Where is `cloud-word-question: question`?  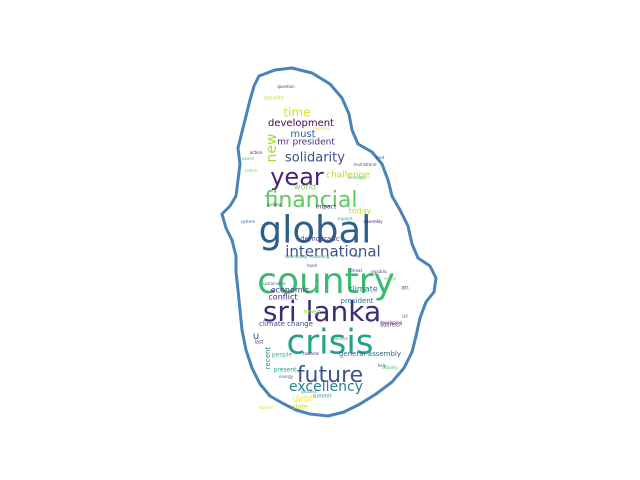 cloud-word-question: question is located at coordinates (286, 86).